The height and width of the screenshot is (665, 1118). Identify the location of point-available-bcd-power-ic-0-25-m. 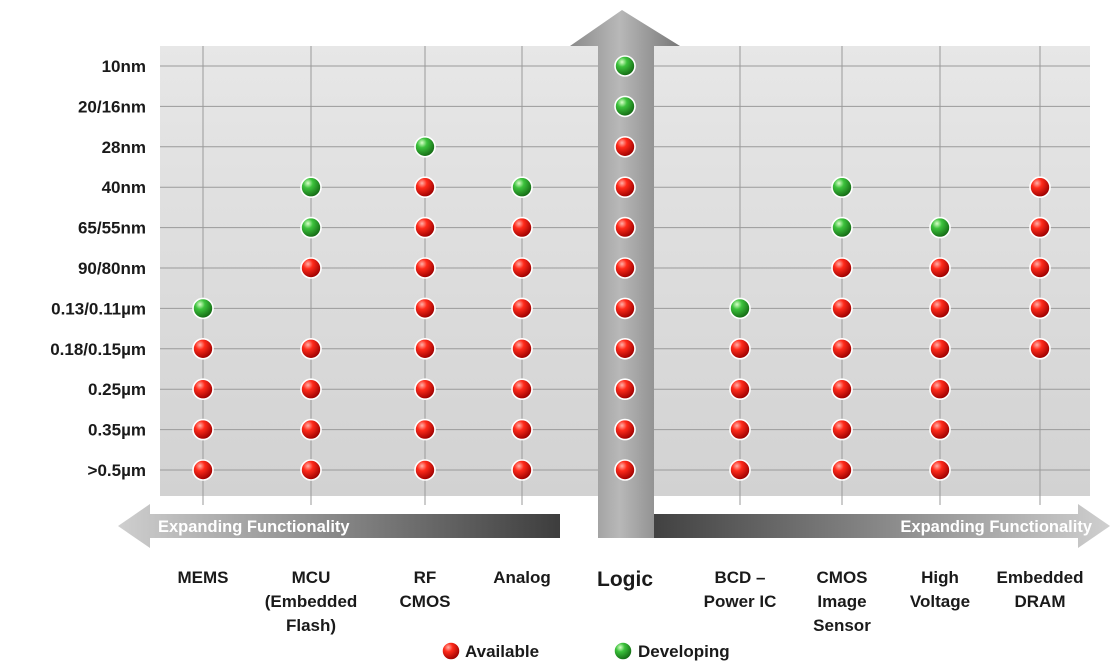
(740, 389).